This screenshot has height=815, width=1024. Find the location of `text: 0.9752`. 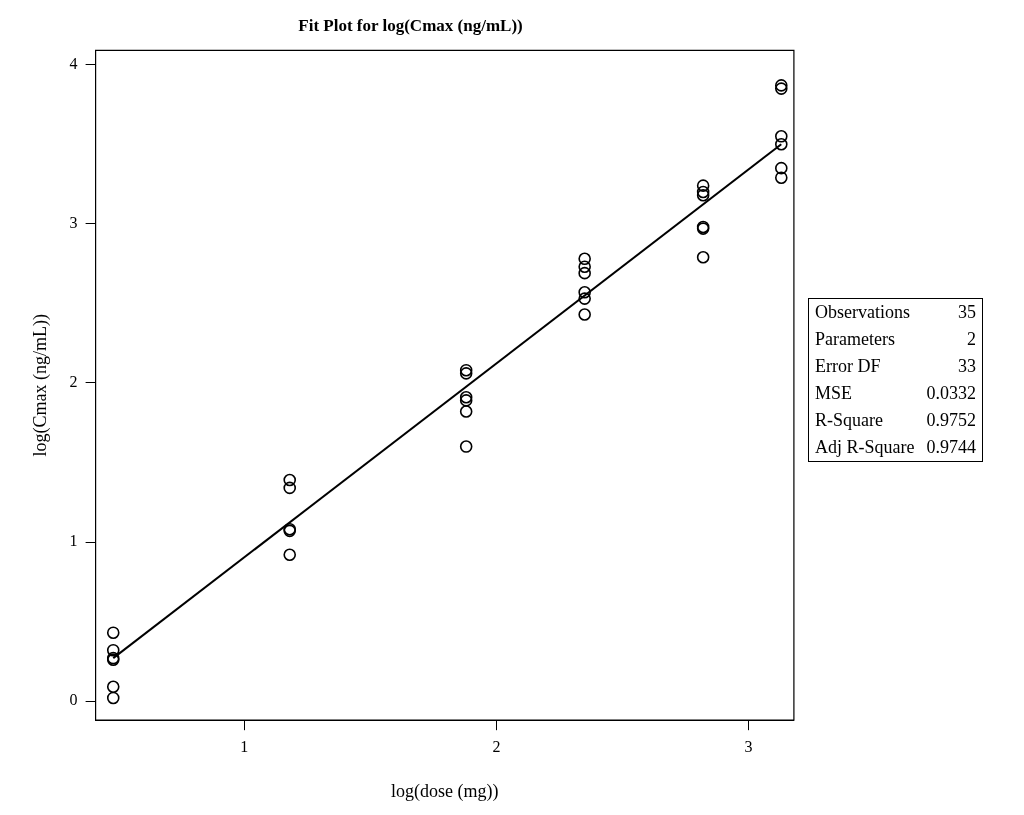

text: 0.9752 is located at coordinates (951, 420).